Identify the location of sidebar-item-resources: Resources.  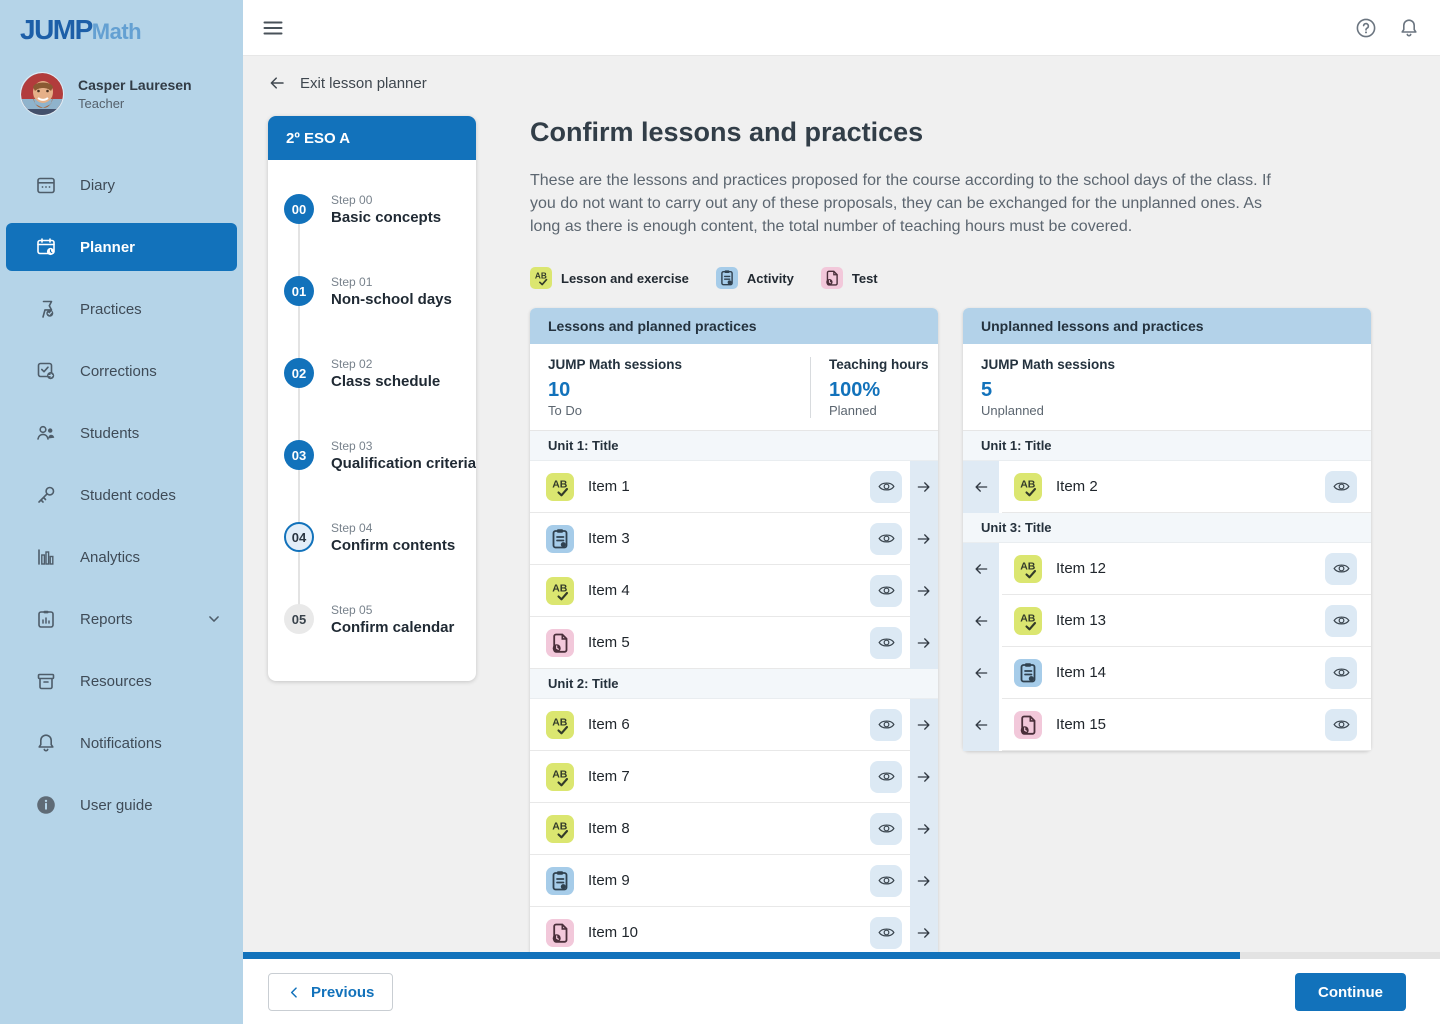
(121, 681).